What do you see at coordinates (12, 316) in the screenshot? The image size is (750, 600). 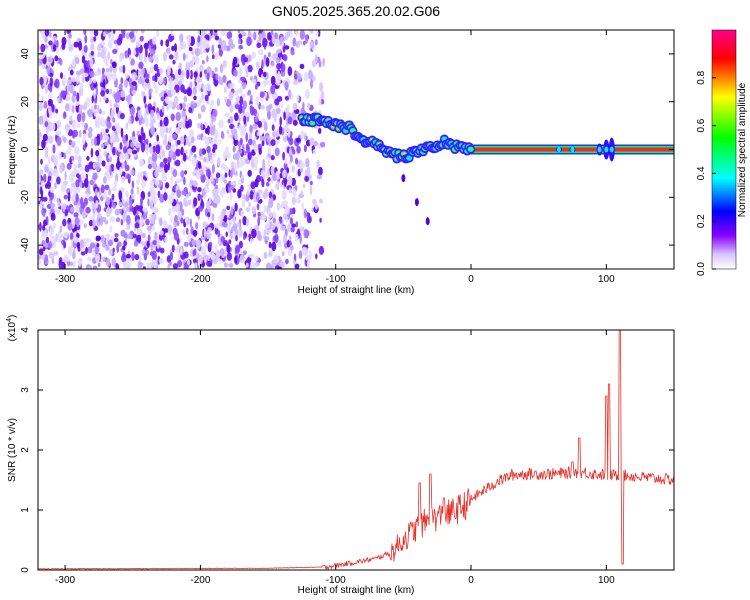 I see `multiplier-suffix: )` at bounding box center [12, 316].